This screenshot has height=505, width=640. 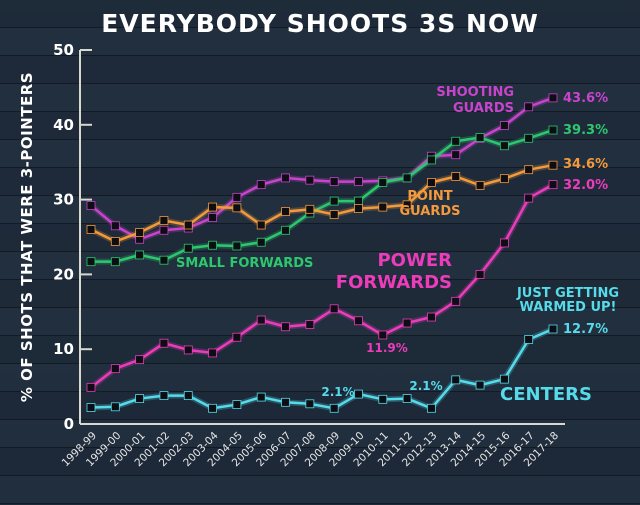 I want to click on series-point-guards, so click(x=322, y=203).